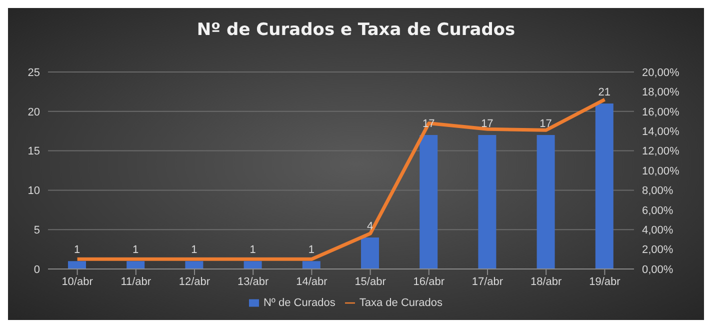  What do you see at coordinates (370, 226) in the screenshot?
I see `data-label: 4` at bounding box center [370, 226].